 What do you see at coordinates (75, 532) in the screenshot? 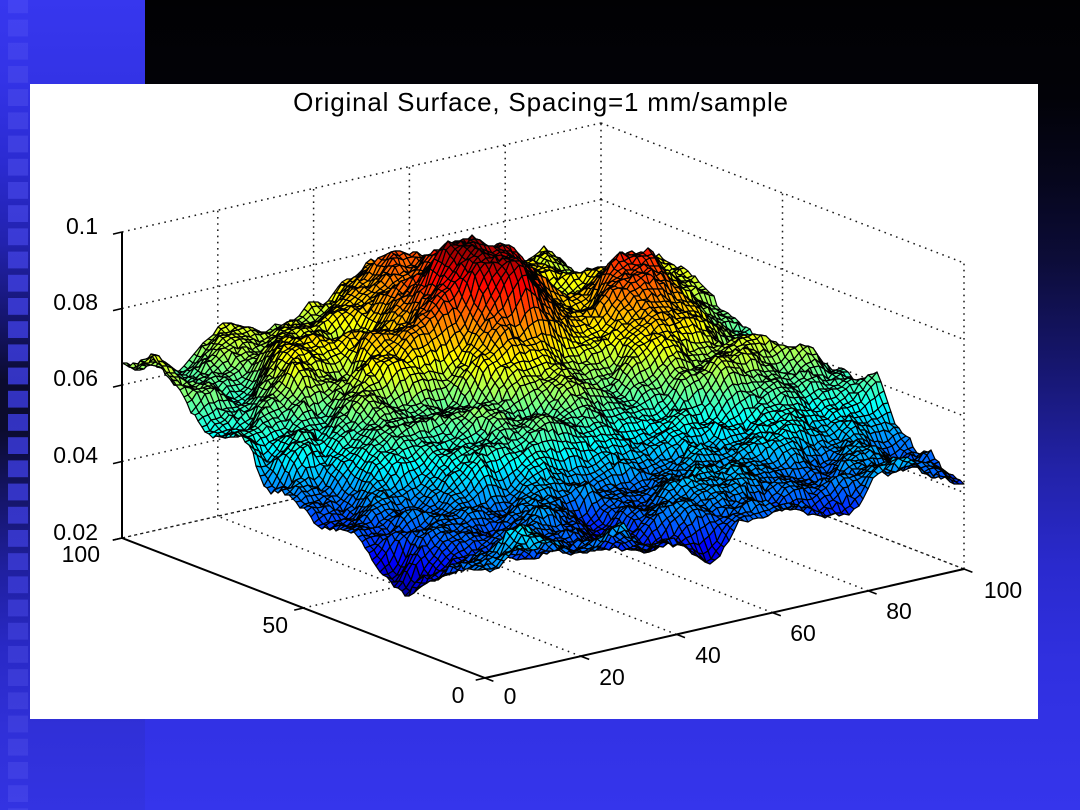
I see `svg-text: 0.02` at bounding box center [75, 532].